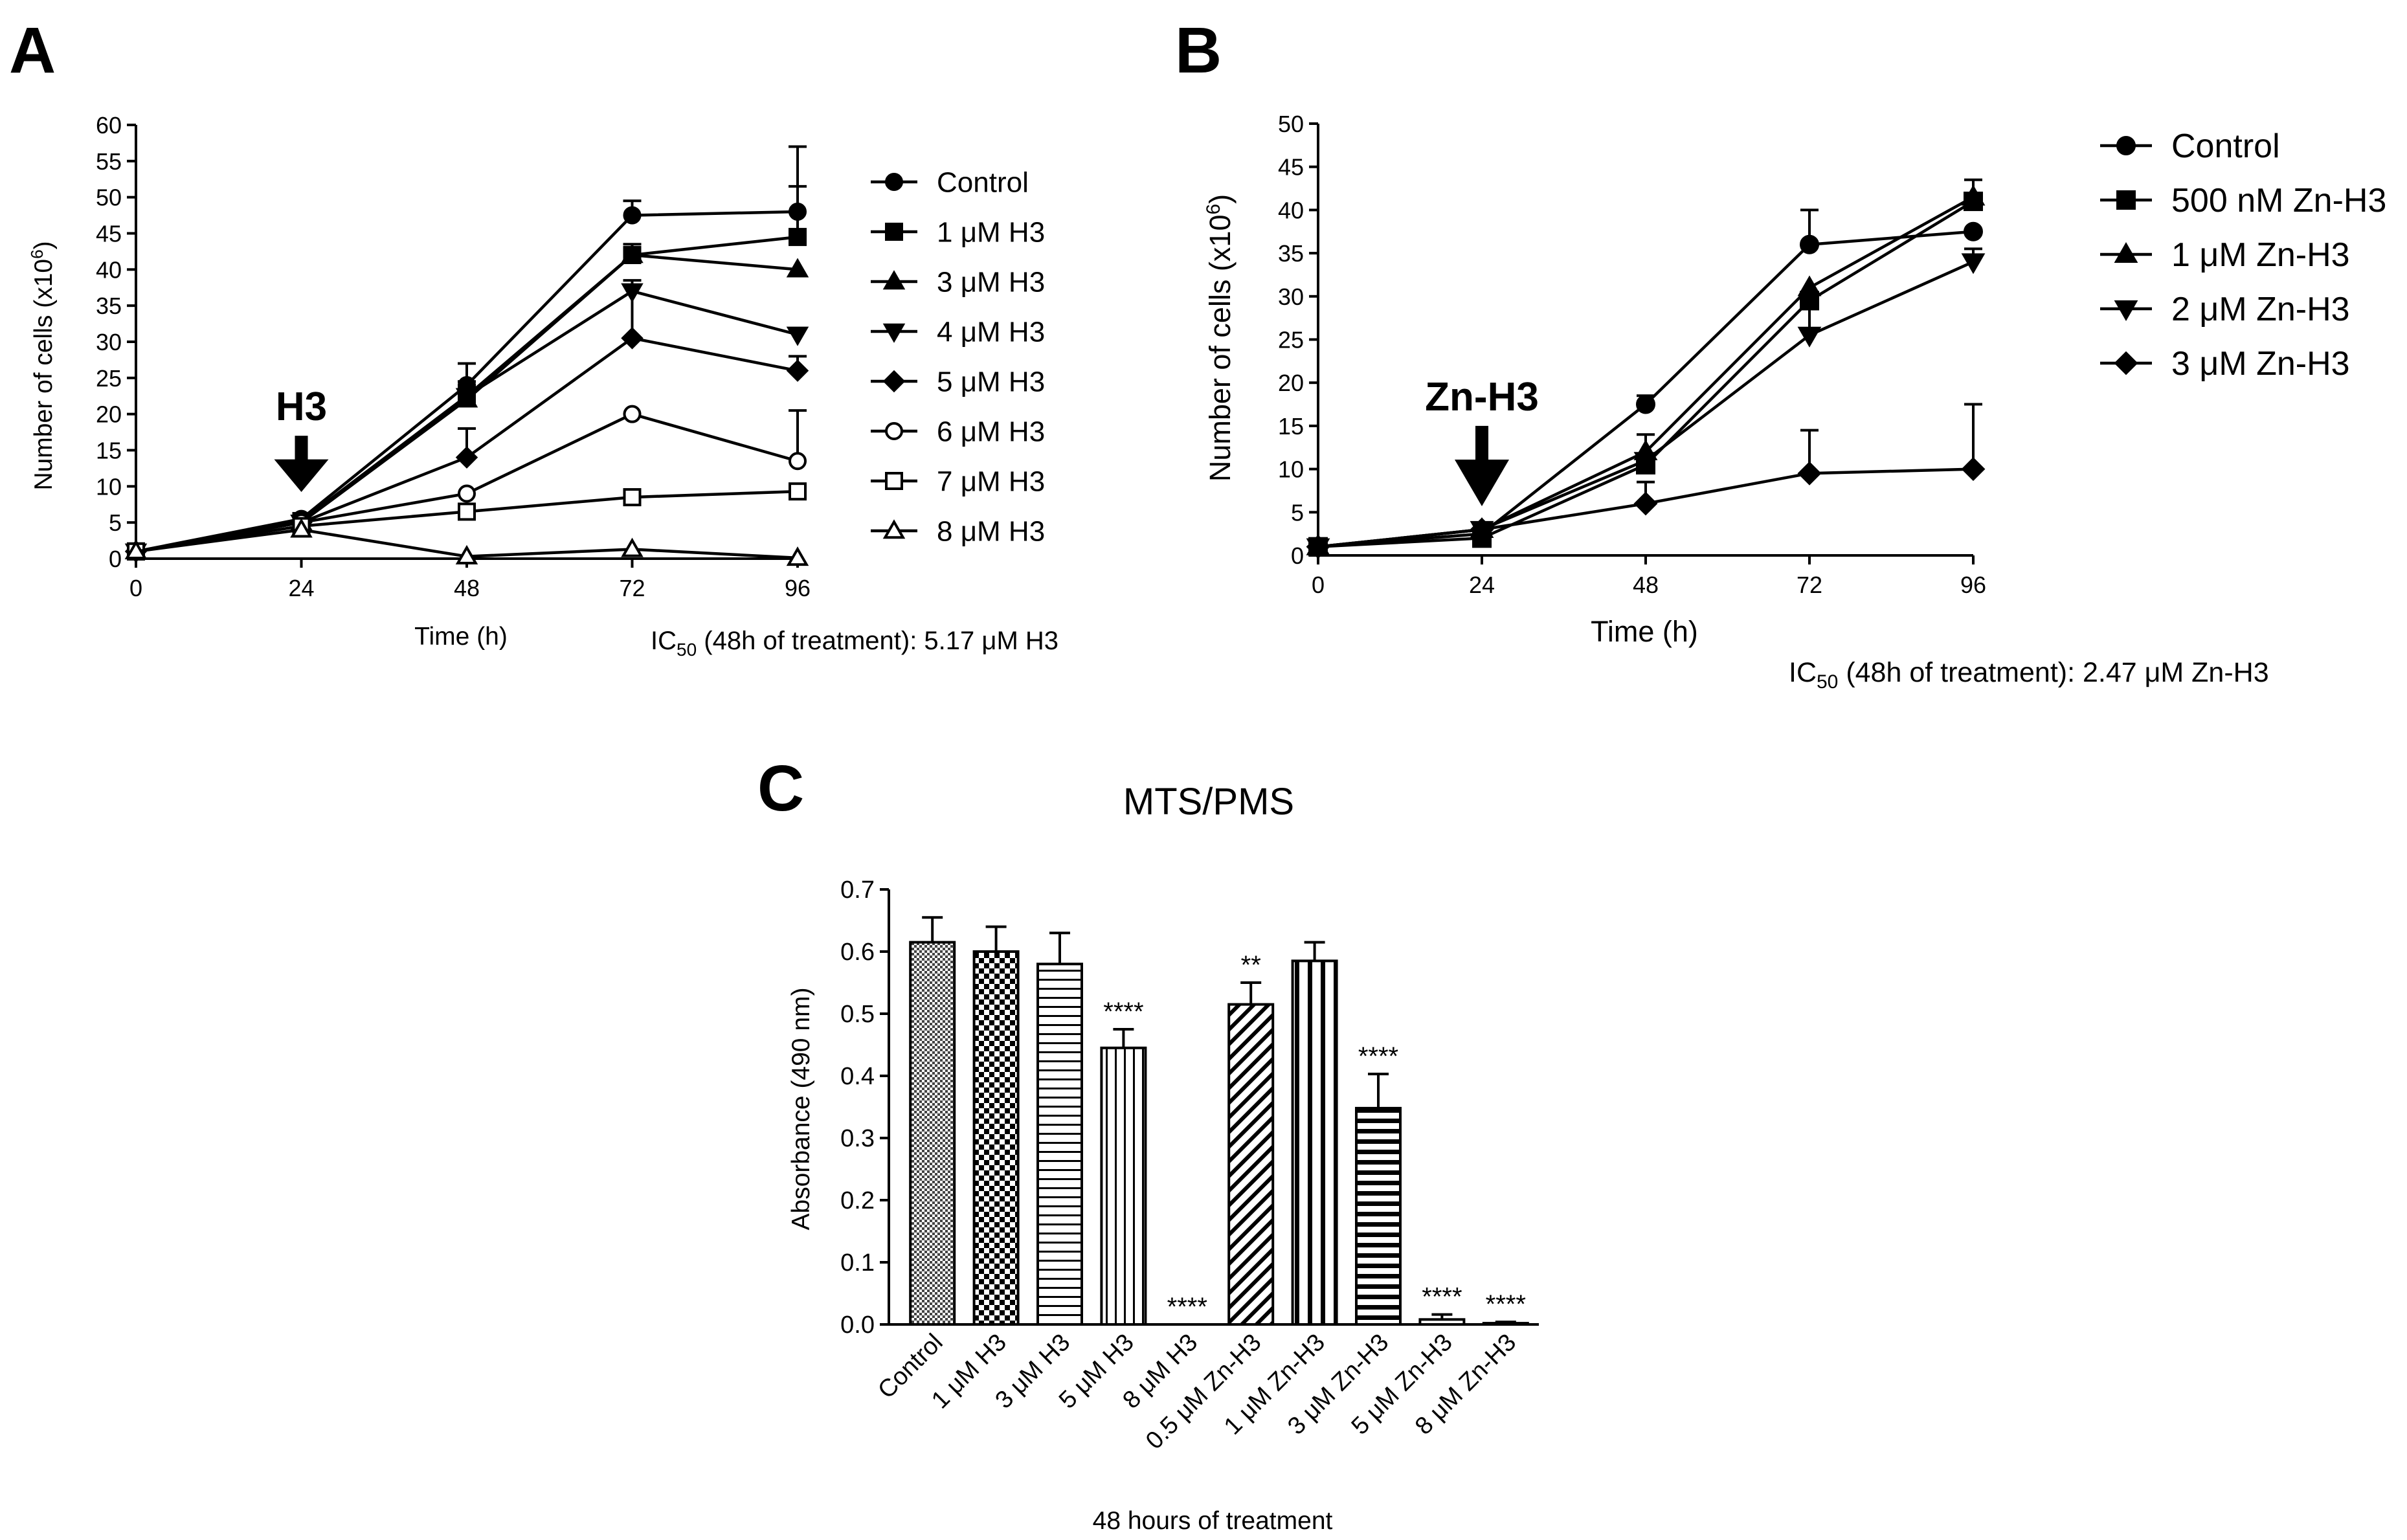 The image size is (2407, 1540). I want to click on legend-label: 5 μM H3, so click(991, 381).